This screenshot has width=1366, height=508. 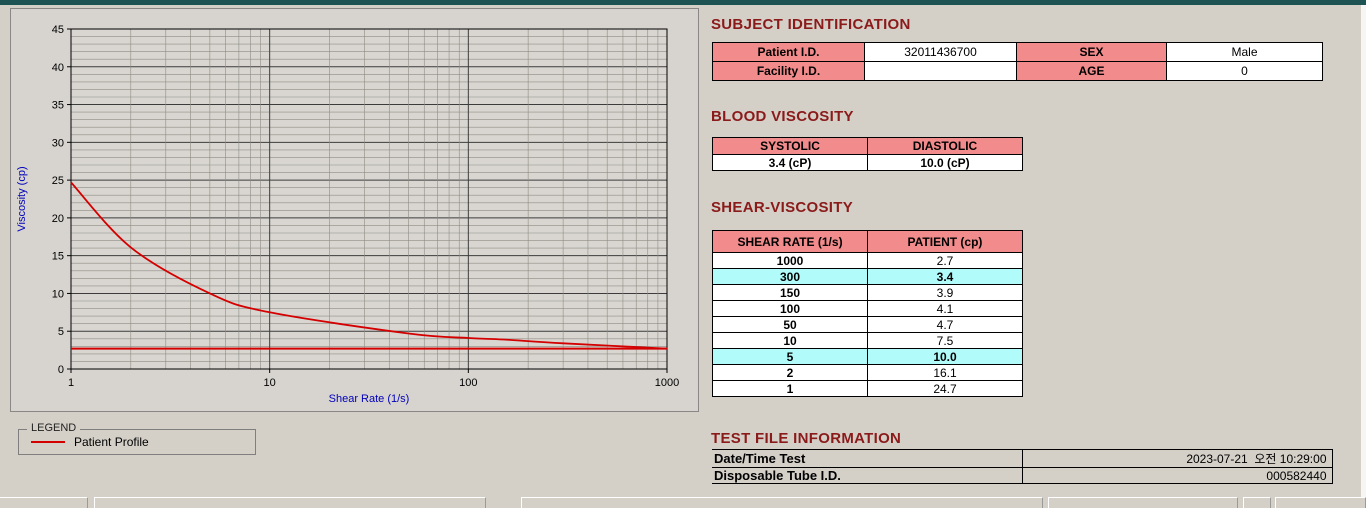 I want to click on patient-value-cell: 7.5, so click(x=945, y=340).